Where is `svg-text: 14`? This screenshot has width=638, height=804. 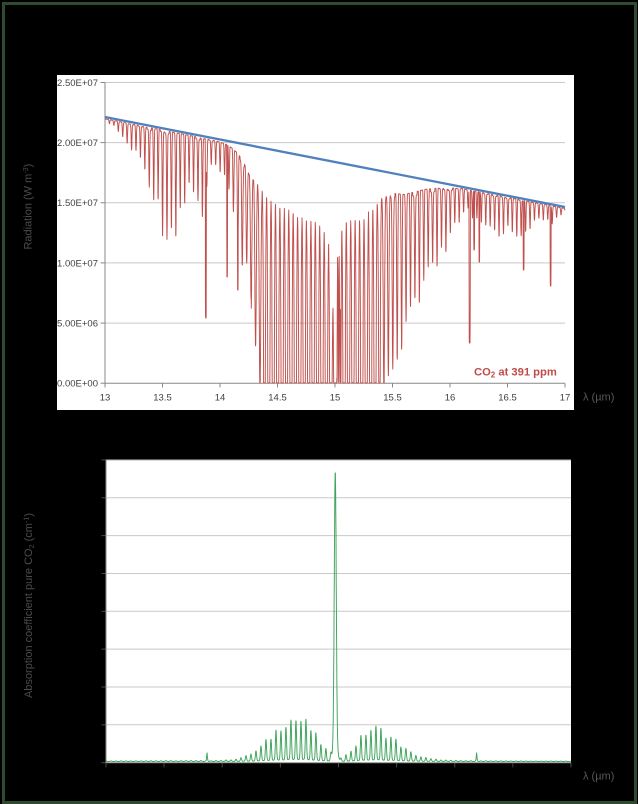 svg-text: 14 is located at coordinates (220, 397).